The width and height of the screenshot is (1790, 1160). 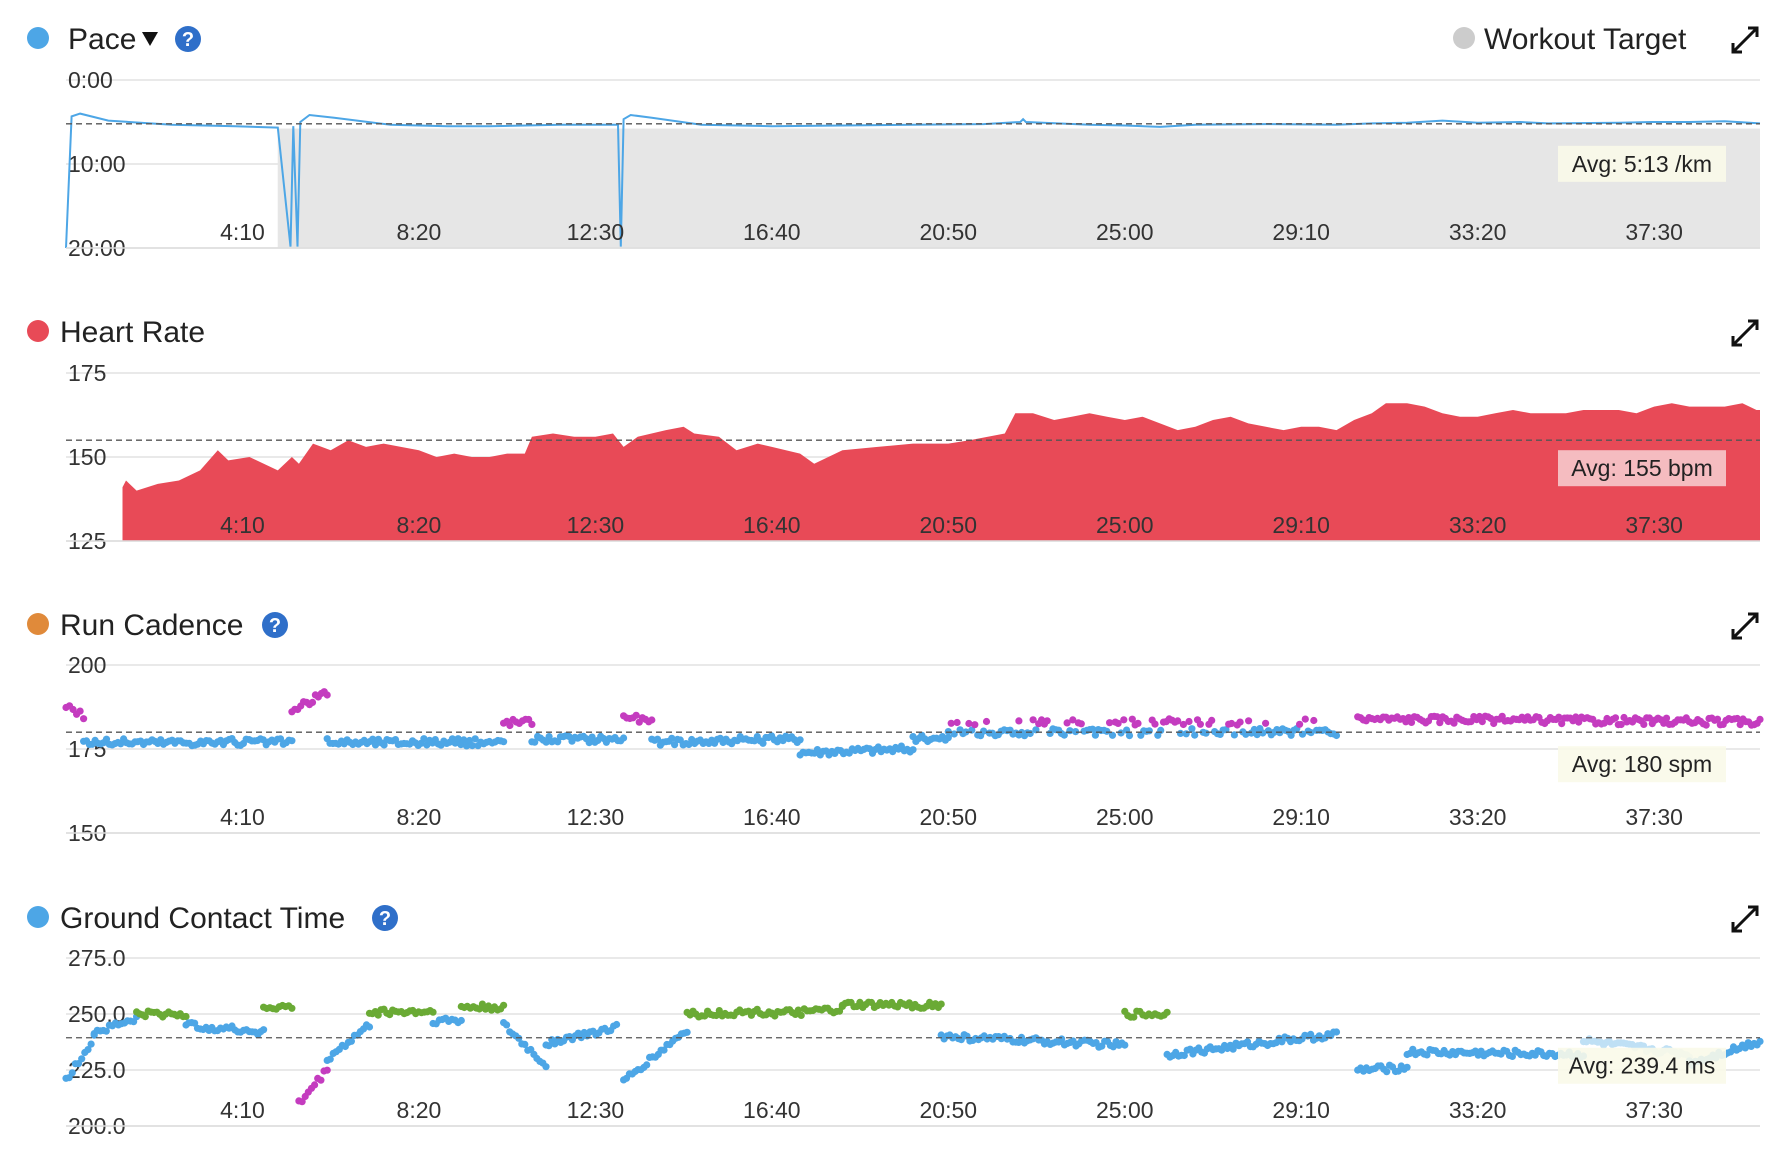 I want to click on pace-title: Pace, so click(x=102, y=39).